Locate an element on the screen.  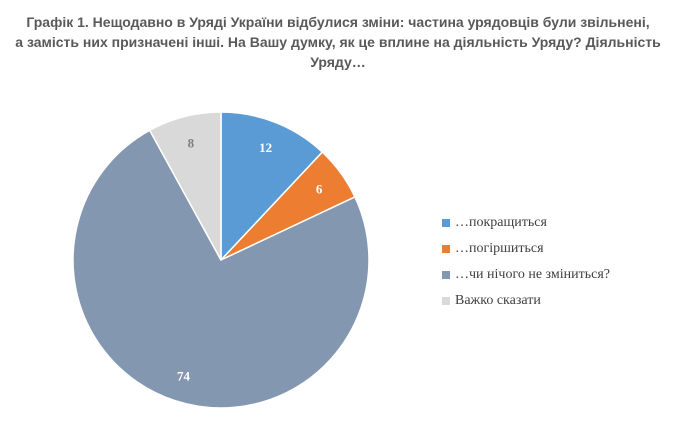
pie-slice-hard-to-say is located at coordinates (185, 186).